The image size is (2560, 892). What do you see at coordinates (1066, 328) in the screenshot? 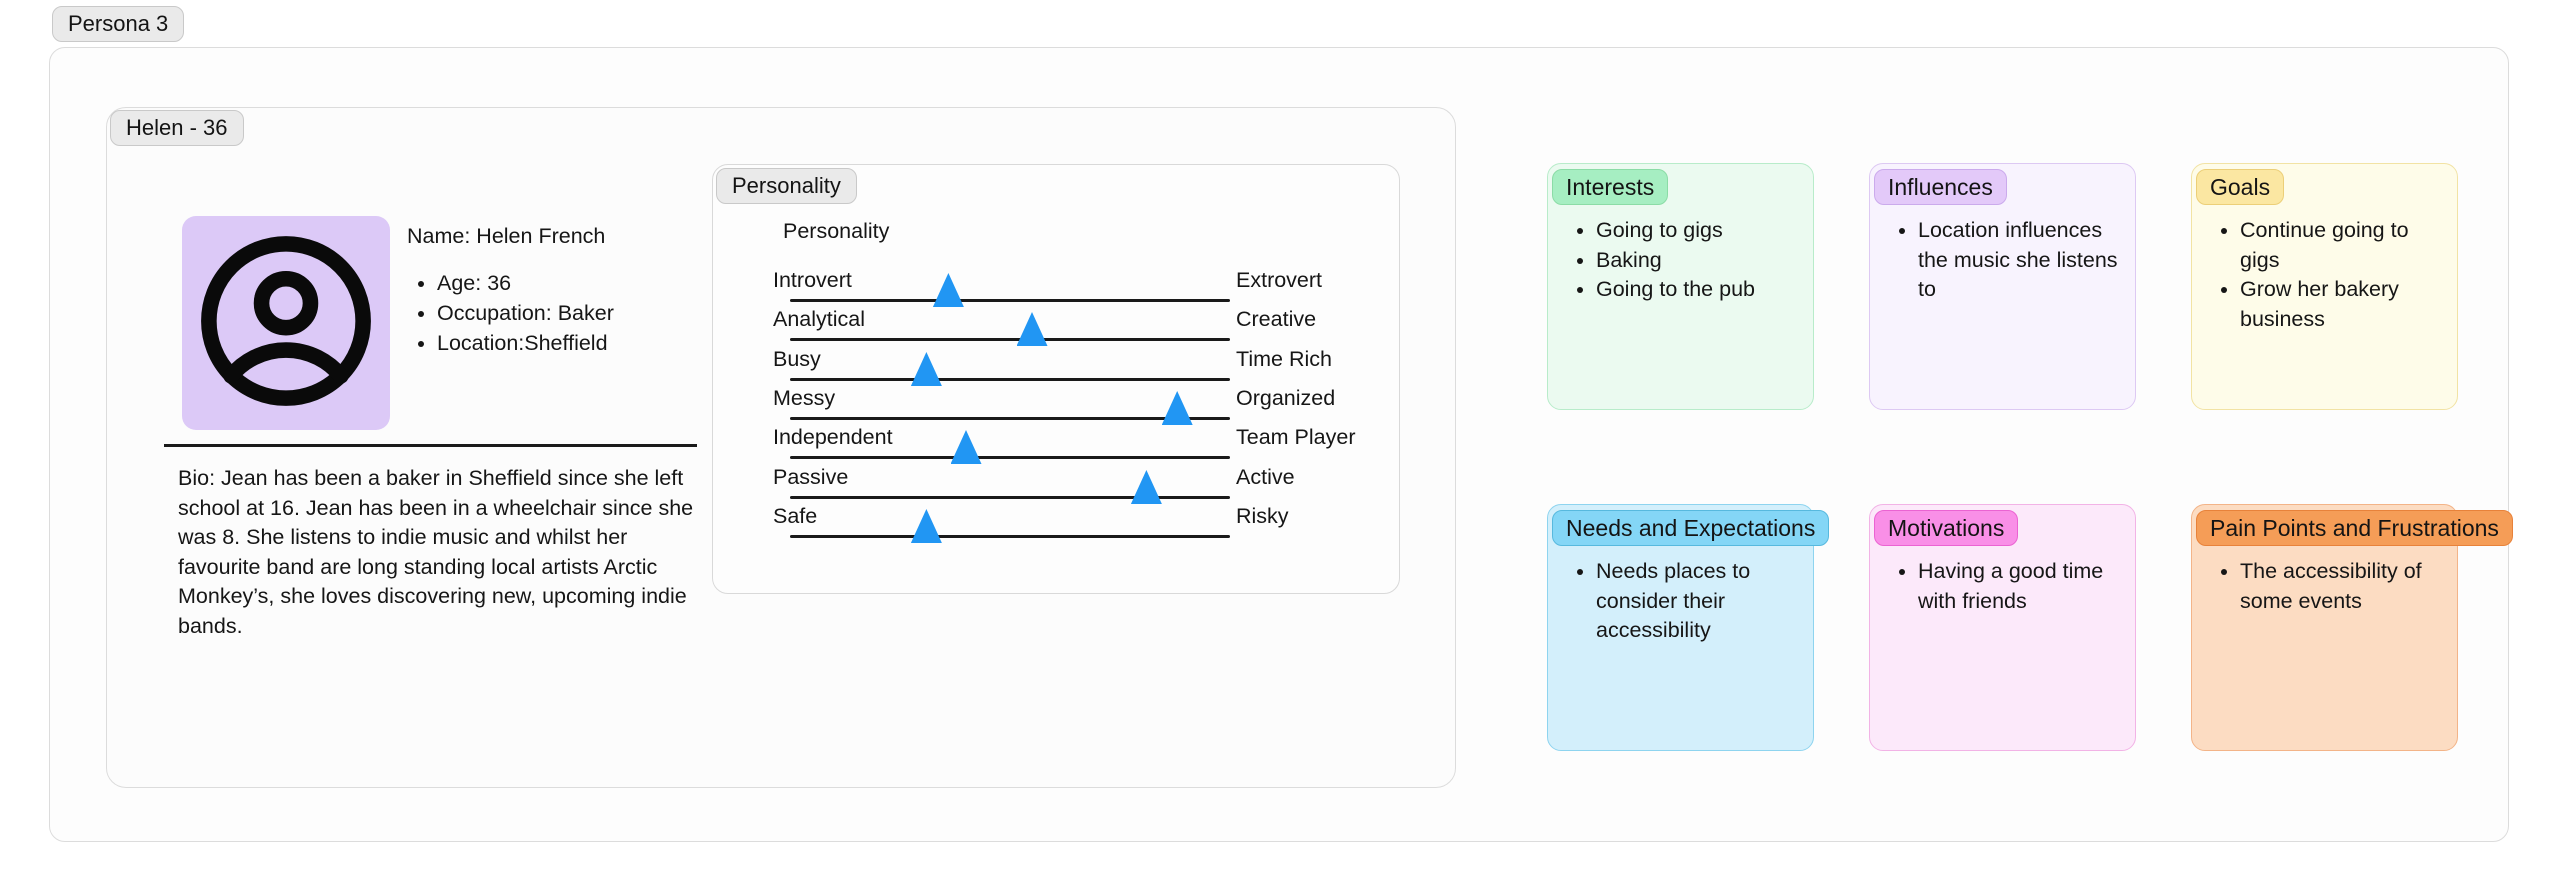
I see `trait-row-analytical-creative: Analytical Creative` at bounding box center [1066, 328].